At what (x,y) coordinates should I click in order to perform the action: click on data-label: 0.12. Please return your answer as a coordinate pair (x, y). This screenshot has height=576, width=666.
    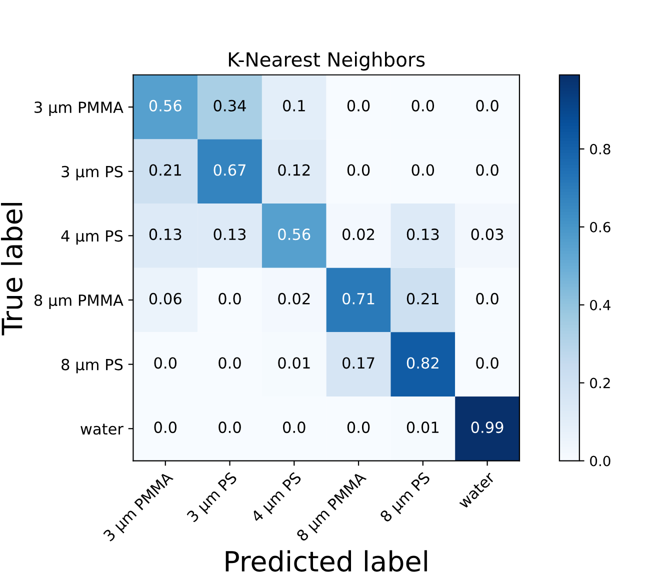
    Looking at the image, I should click on (294, 170).